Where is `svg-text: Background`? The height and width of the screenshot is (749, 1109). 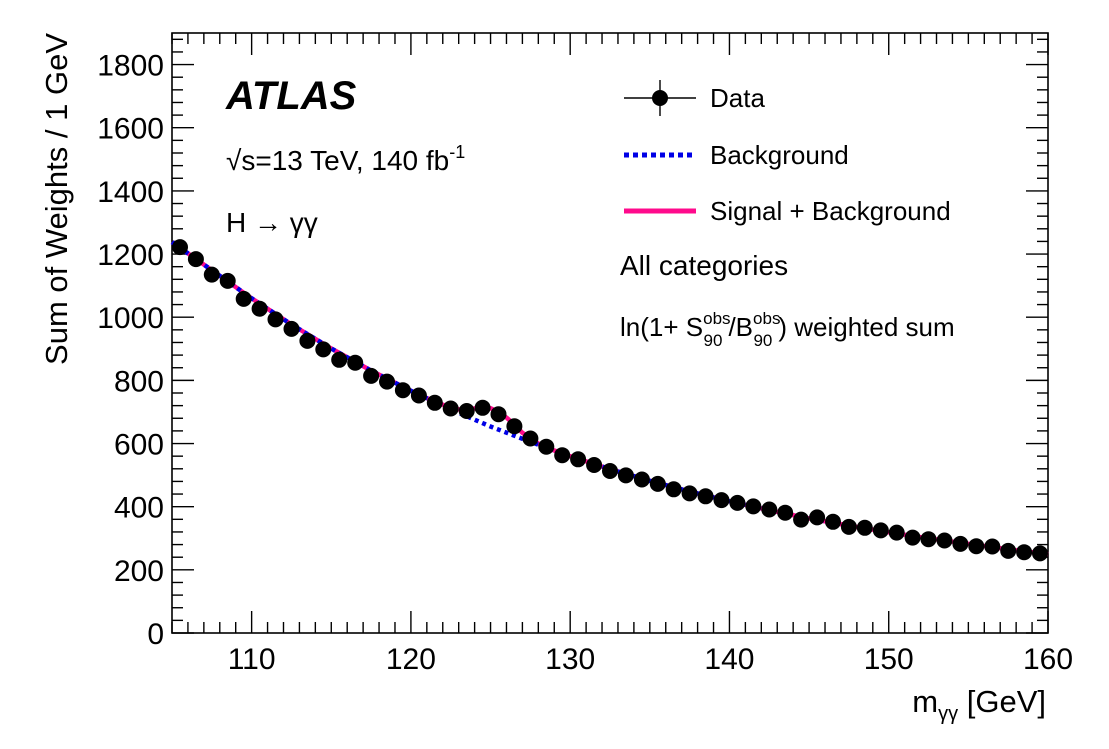
svg-text: Background is located at coordinates (779, 155).